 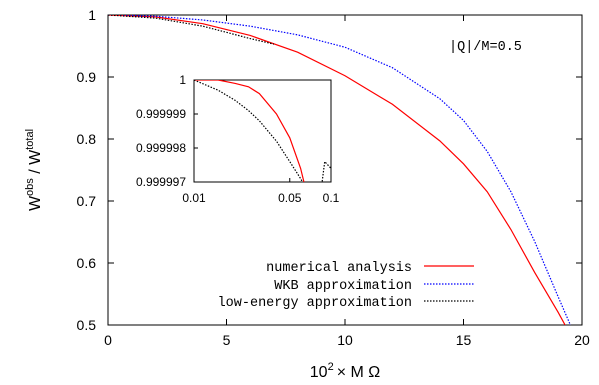 I want to click on main-y-tick-label: 0.9, so click(x=87, y=77).